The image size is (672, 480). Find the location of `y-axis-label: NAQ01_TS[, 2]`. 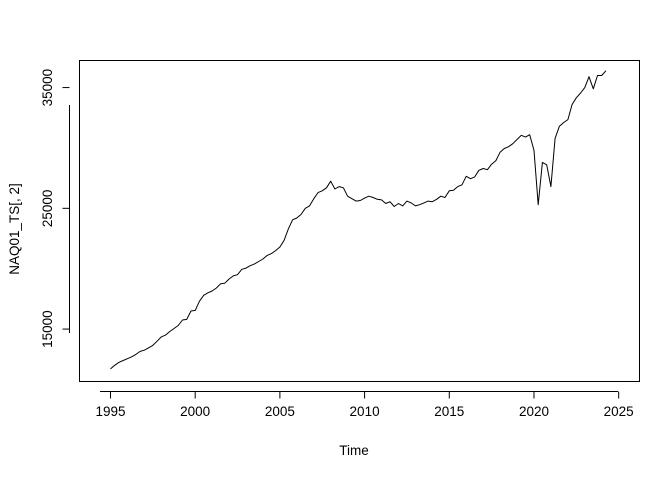

y-axis-label: NAQ01_TS[, 2] is located at coordinates (14, 229).